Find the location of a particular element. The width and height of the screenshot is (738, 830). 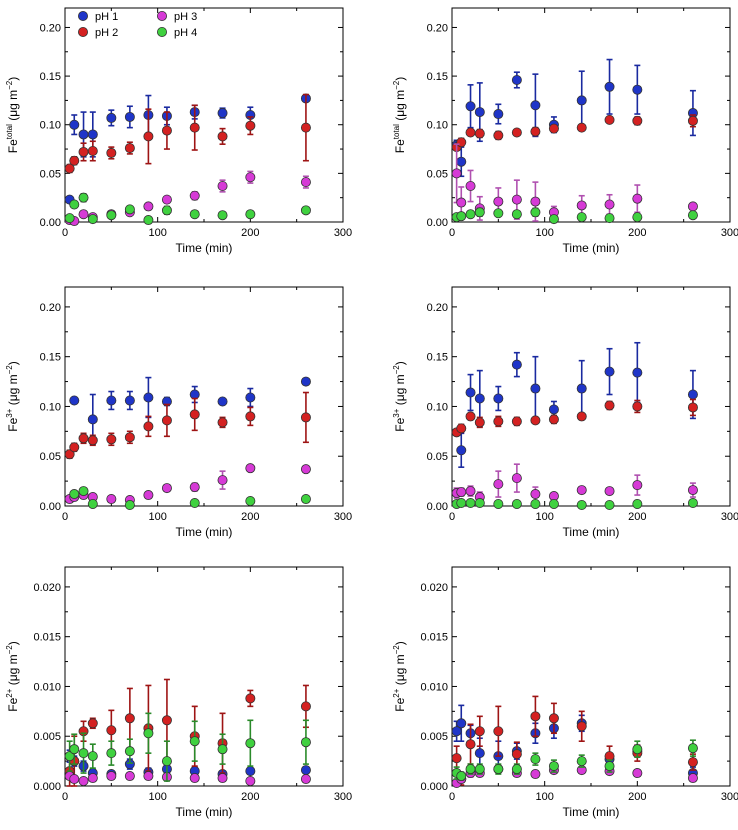

x-tick-label: 0 is located at coordinates (452, 797).